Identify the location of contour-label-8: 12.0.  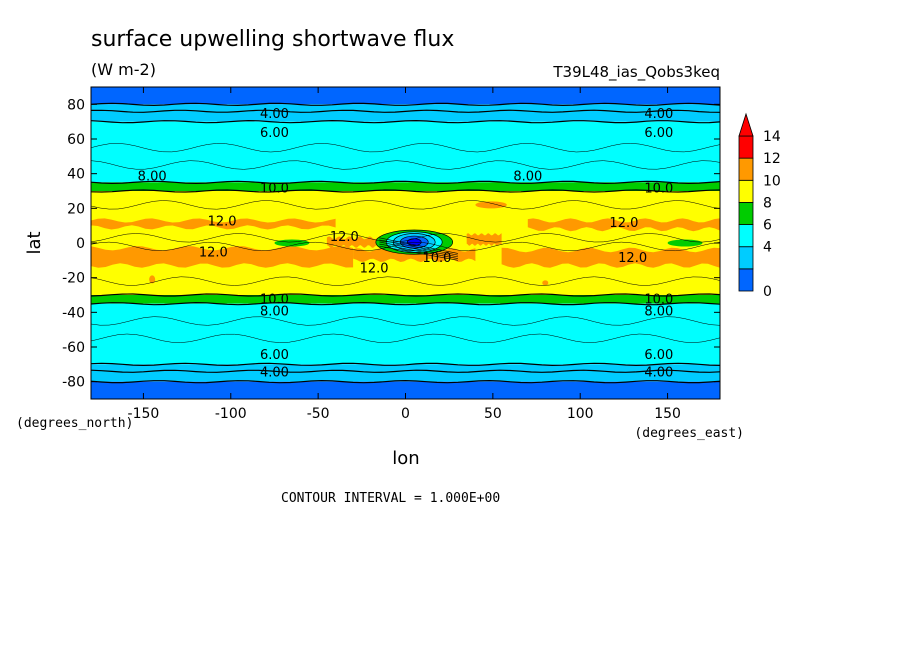
(222, 221).